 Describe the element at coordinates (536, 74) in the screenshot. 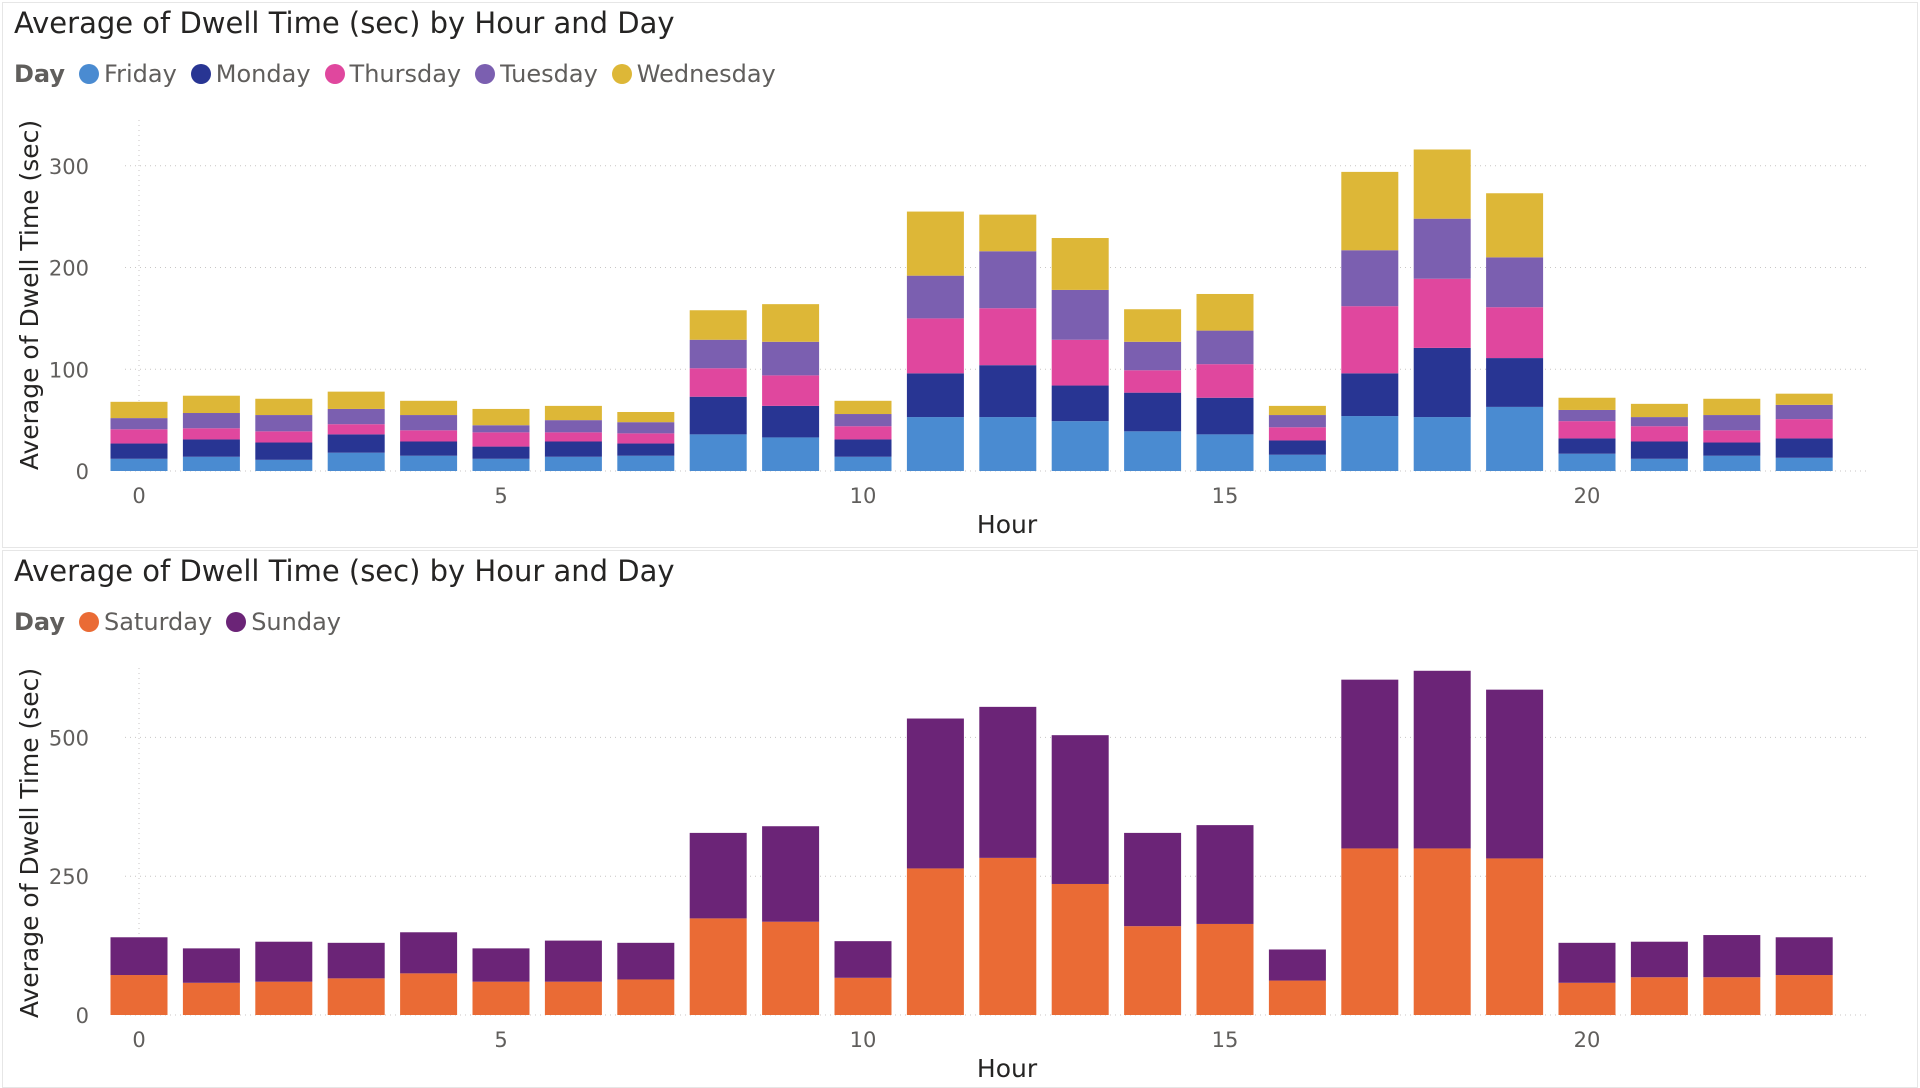

I see `legend-item: Tuesday` at that location.